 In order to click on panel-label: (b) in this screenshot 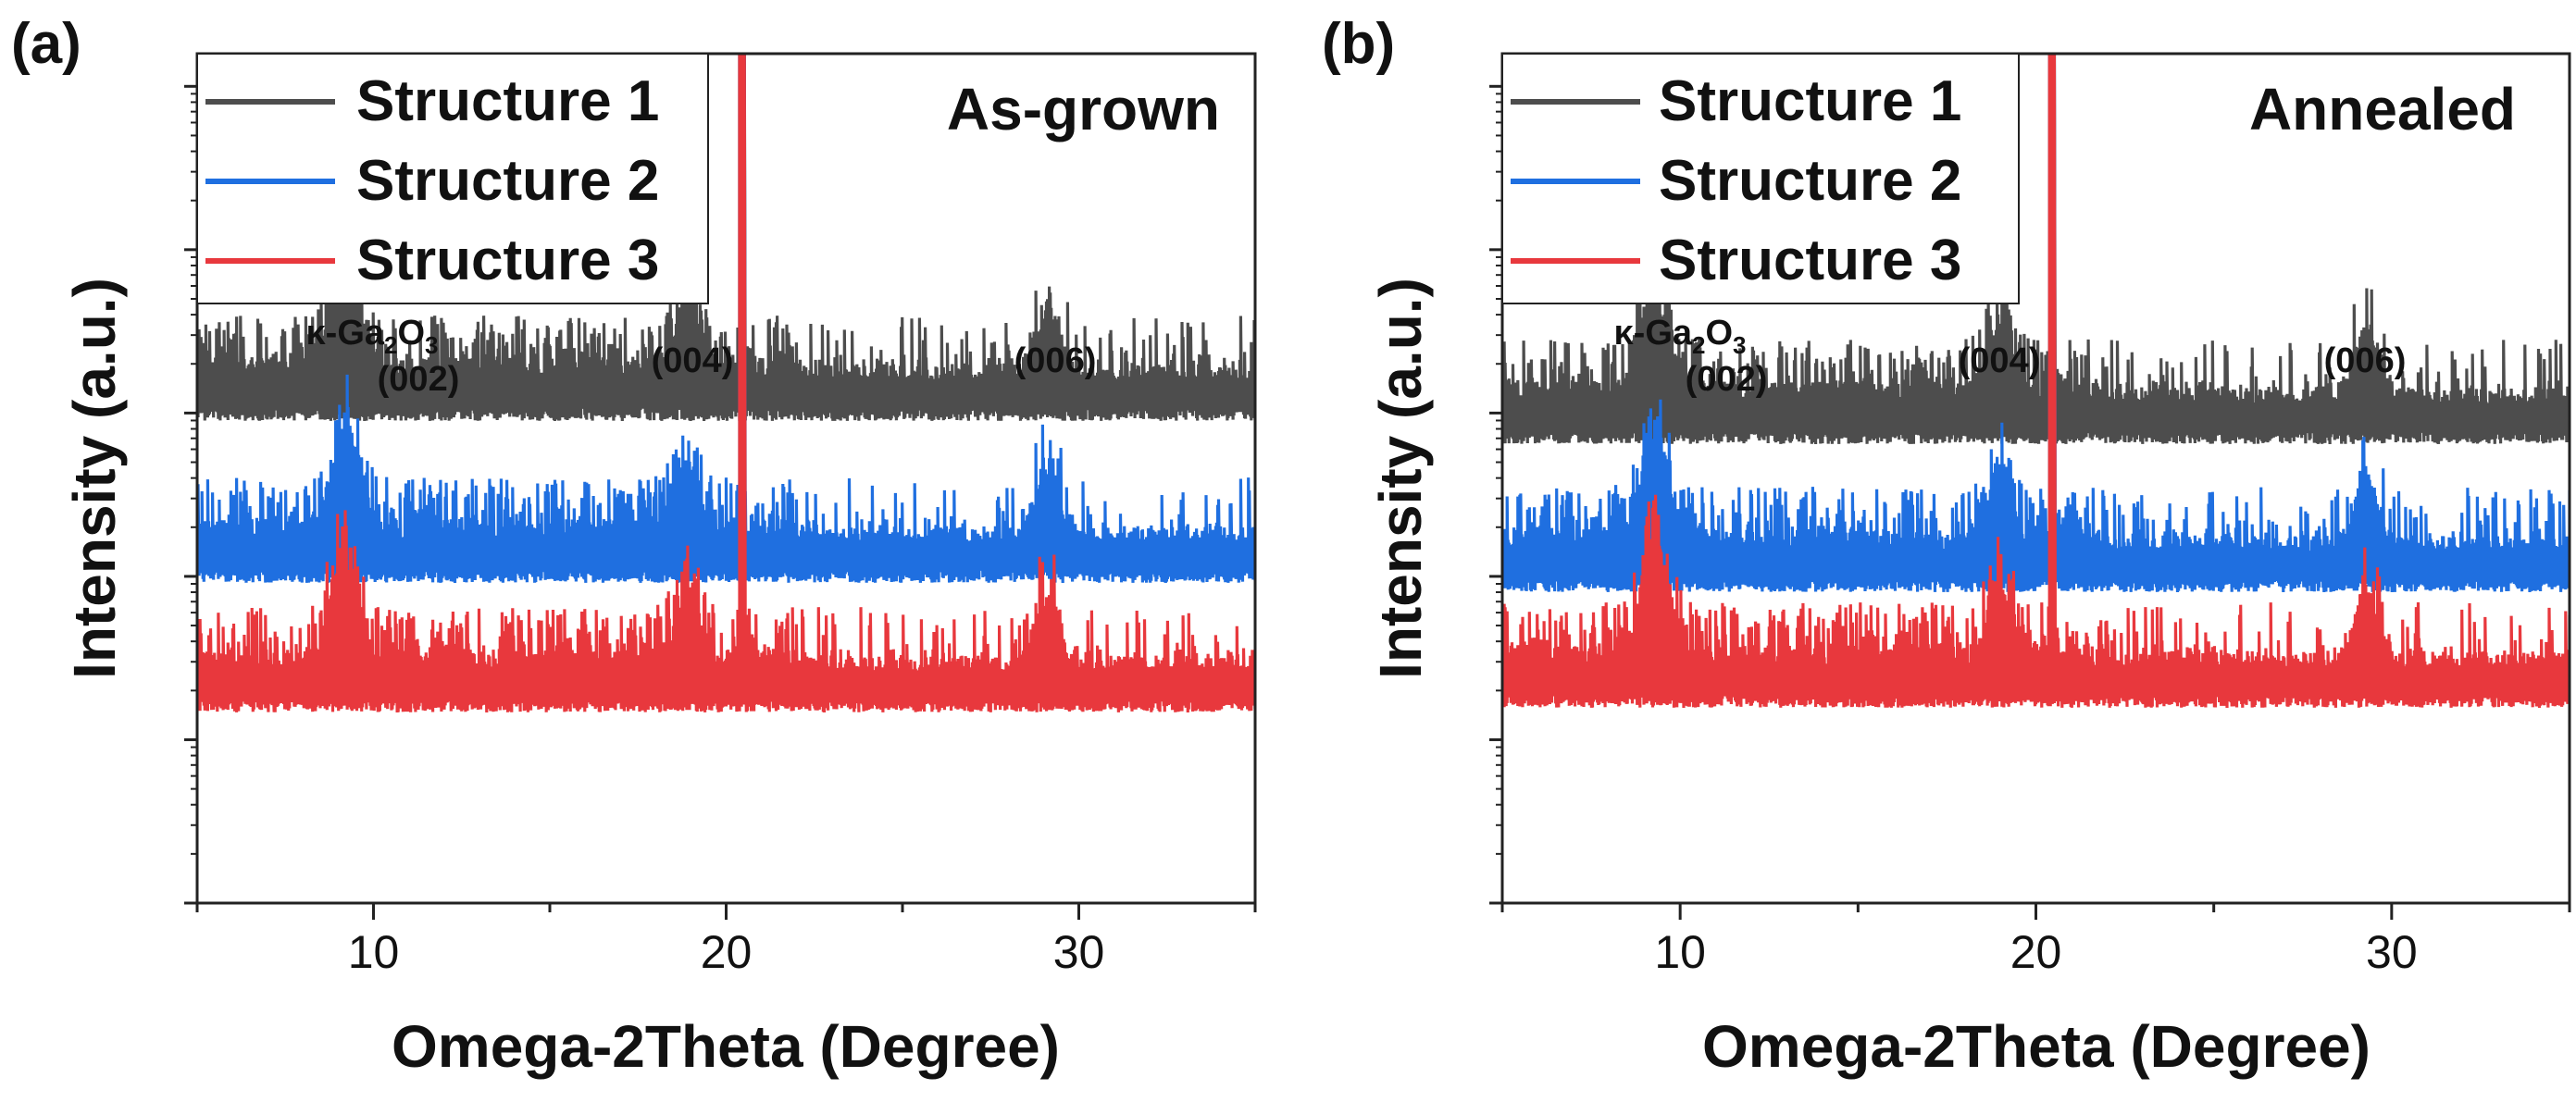, I will do `click(1358, 44)`.